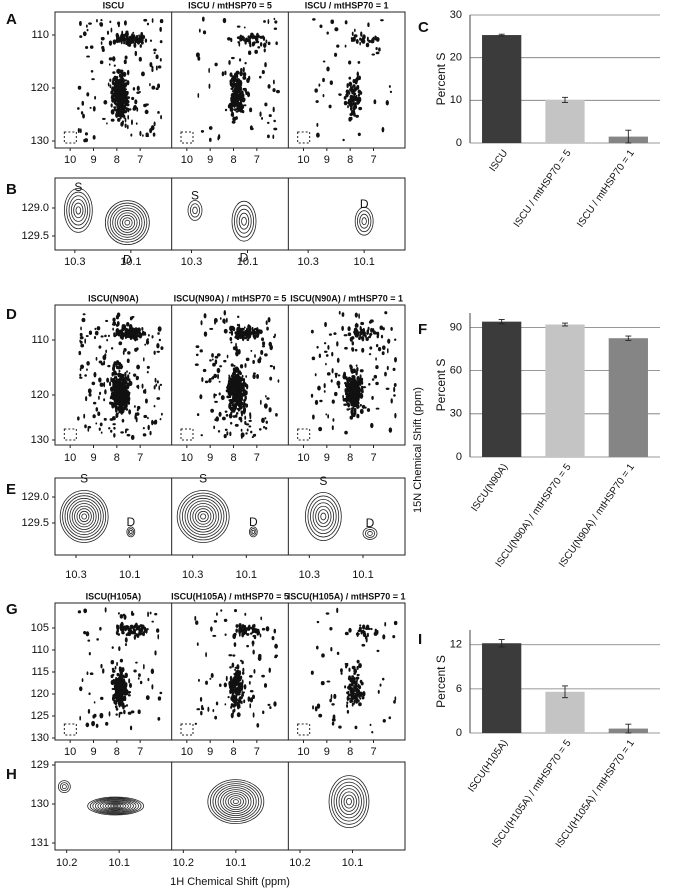 The height and width of the screenshot is (892, 683). I want to click on x-tick-label: 10.3, so click(309, 575).